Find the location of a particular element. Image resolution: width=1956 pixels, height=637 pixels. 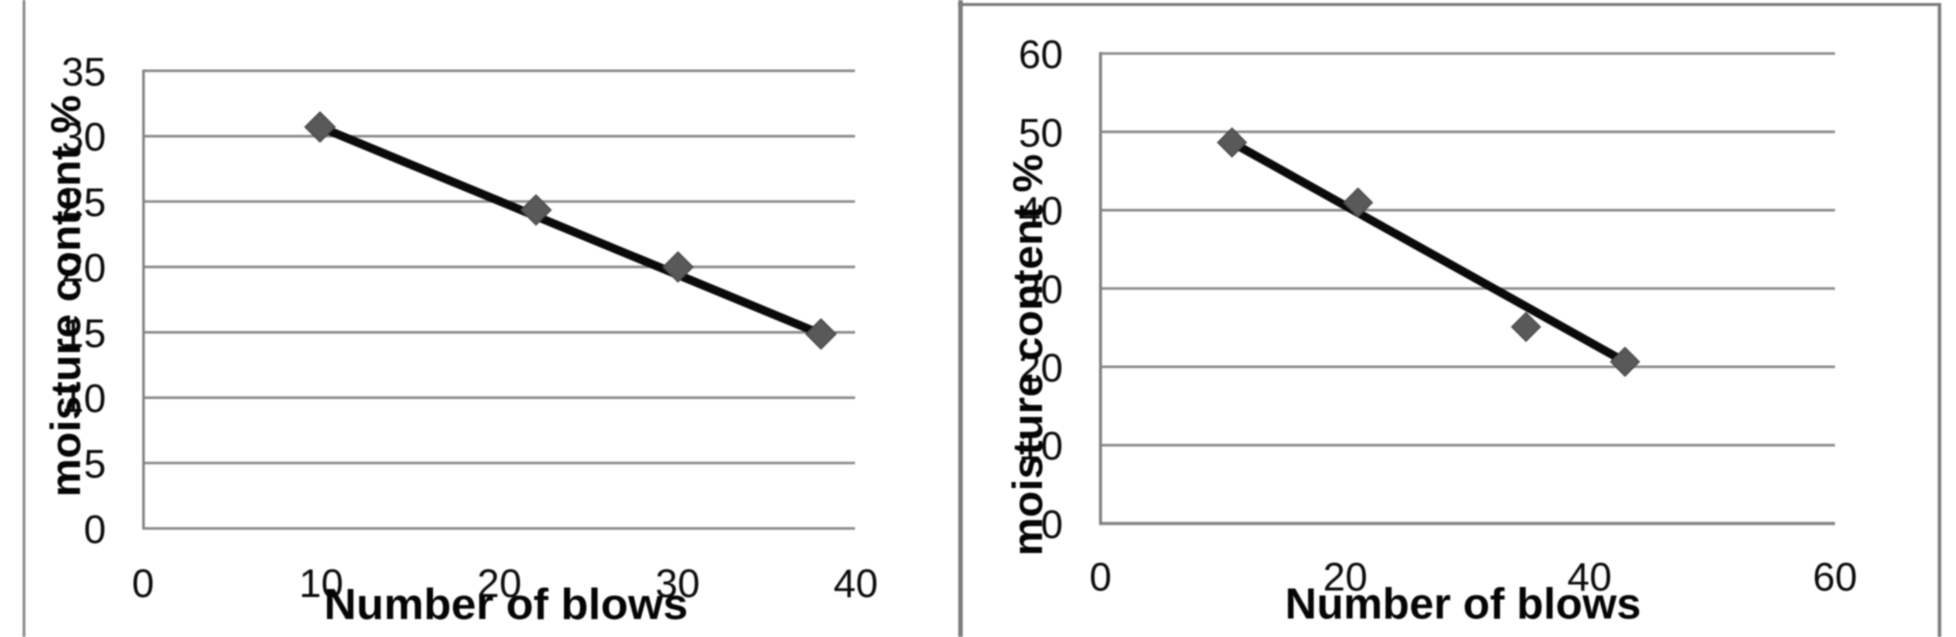

svg-text: 5 is located at coordinates (95, 465).